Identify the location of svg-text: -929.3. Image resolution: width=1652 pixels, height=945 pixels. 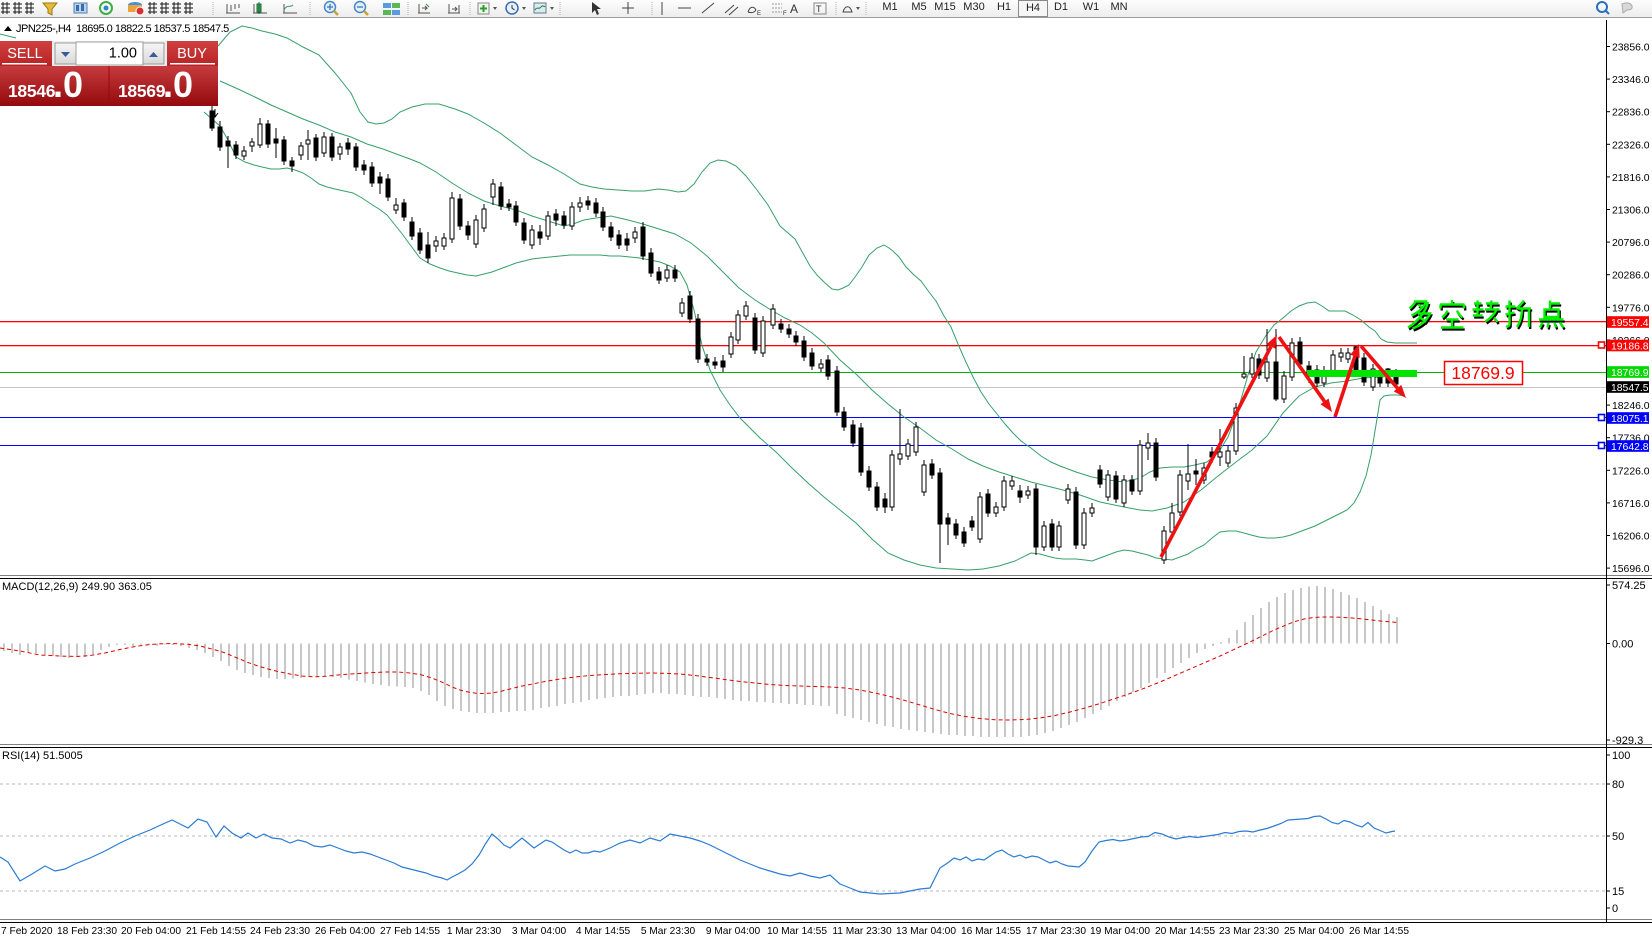
(1627, 741).